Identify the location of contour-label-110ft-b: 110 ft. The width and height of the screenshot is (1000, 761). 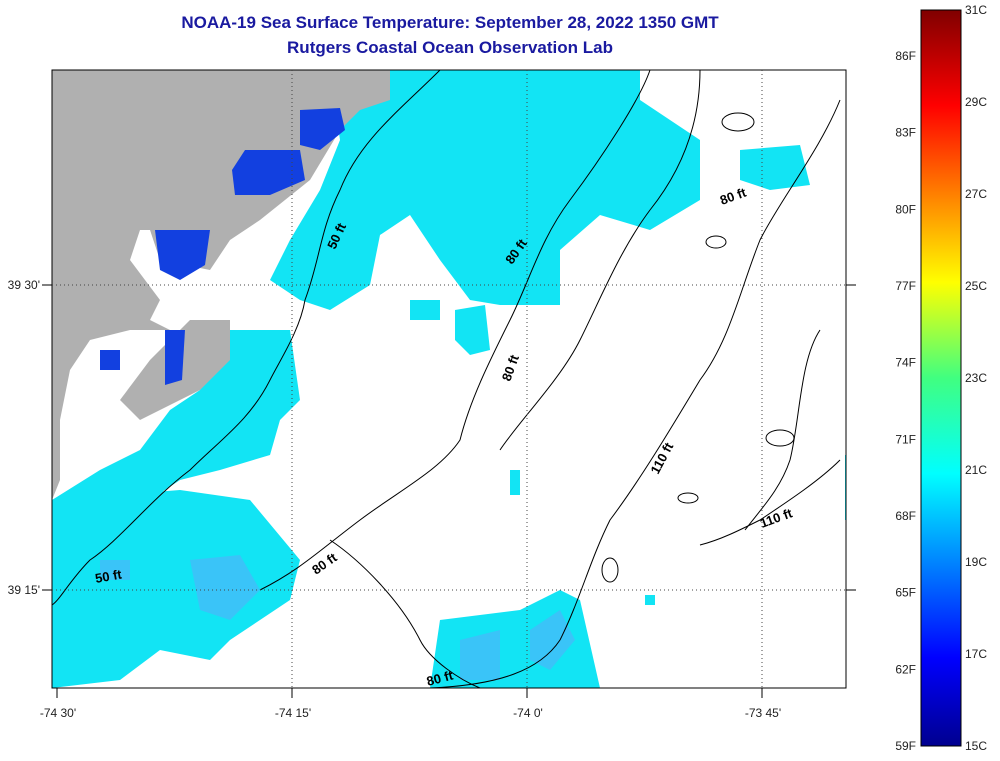
(776, 518).